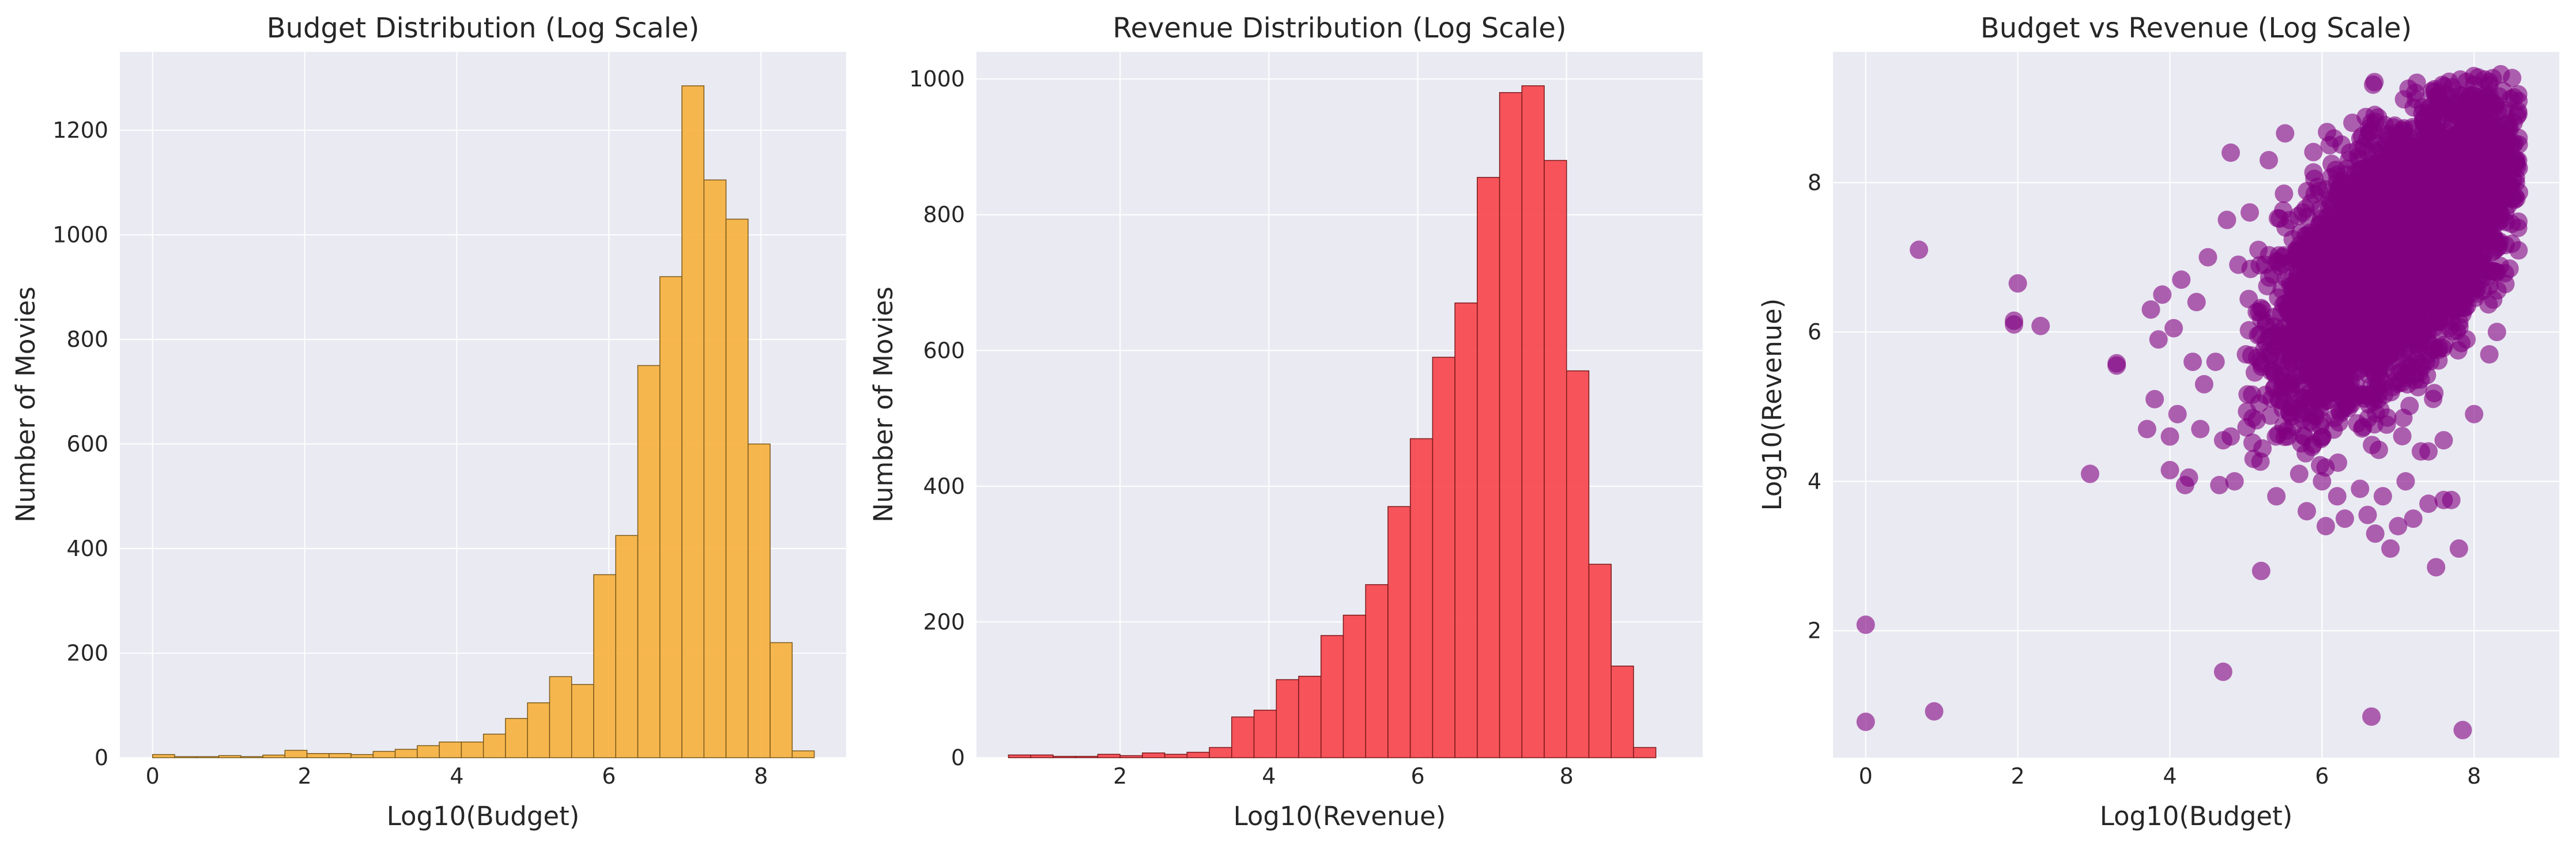 The image size is (2576, 847). What do you see at coordinates (483, 816) in the screenshot?
I see `budget-x-axis-label: Log10(Budget)` at bounding box center [483, 816].